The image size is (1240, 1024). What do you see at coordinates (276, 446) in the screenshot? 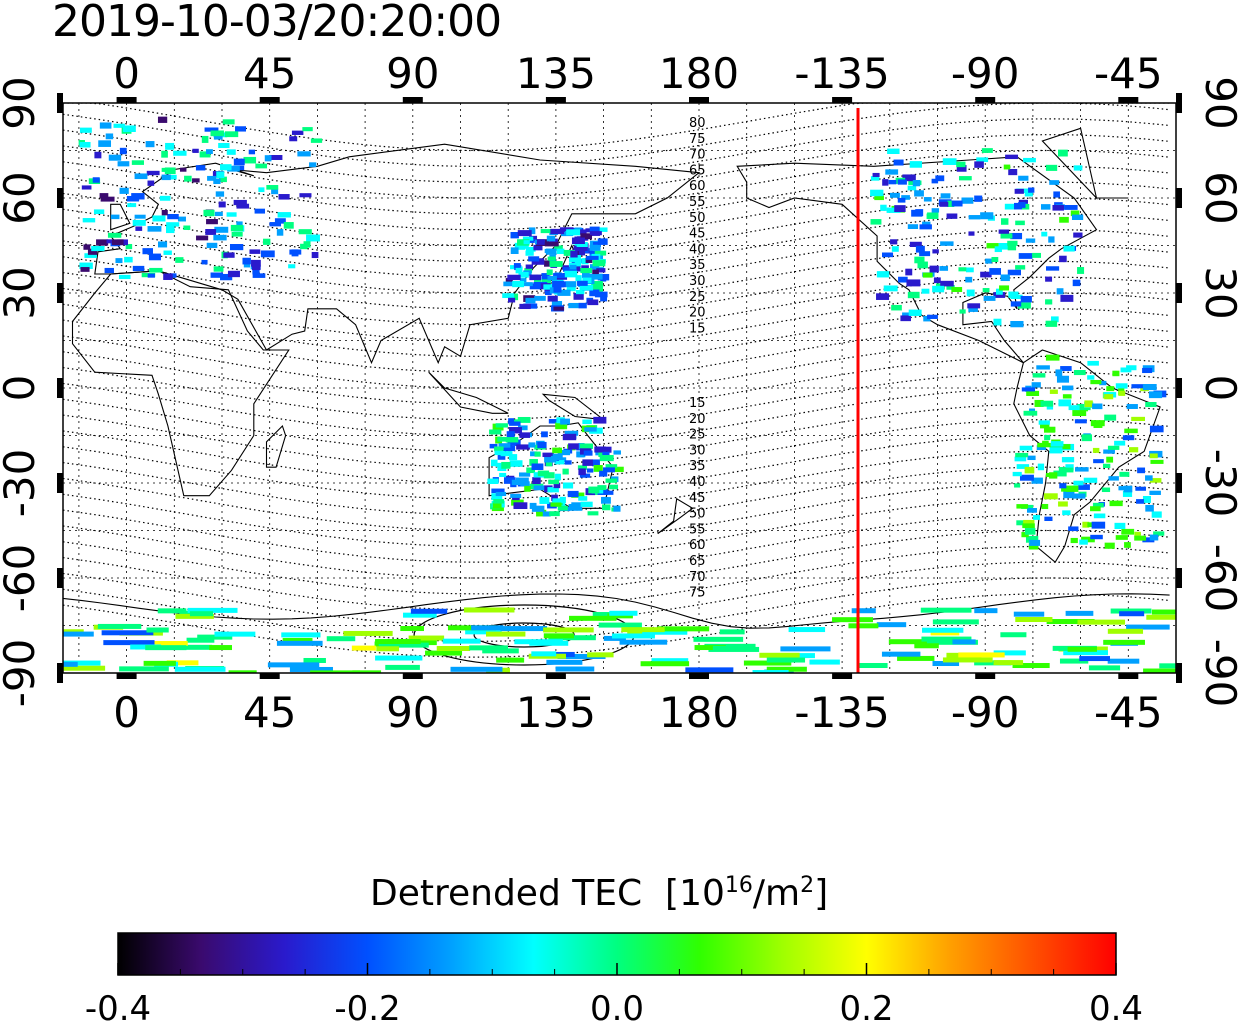
I see `coastline` at bounding box center [276, 446].